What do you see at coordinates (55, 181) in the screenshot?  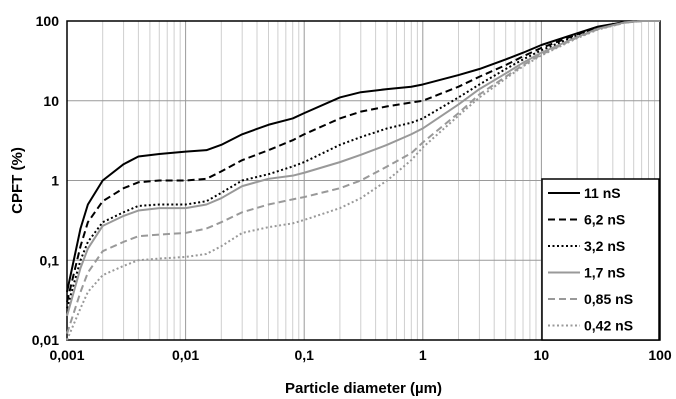 I see `y-tick-label: 1` at bounding box center [55, 181].